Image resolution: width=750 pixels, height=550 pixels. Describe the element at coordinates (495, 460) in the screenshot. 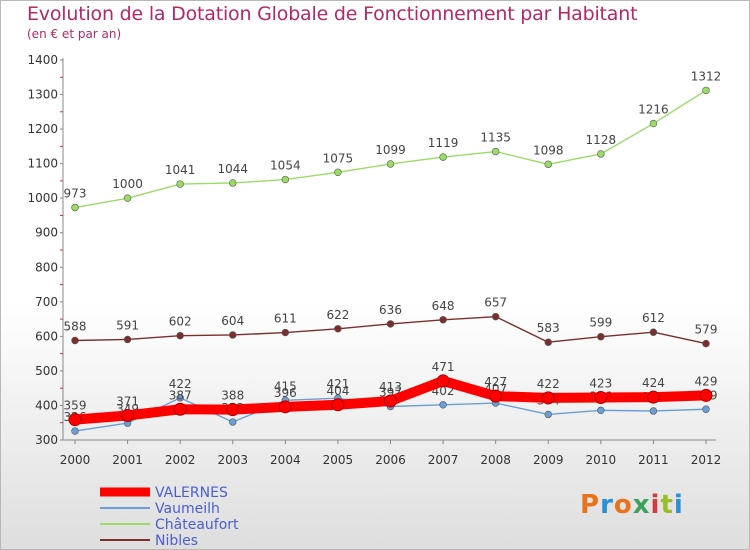

I see `x-tick-label: 2008` at that location.